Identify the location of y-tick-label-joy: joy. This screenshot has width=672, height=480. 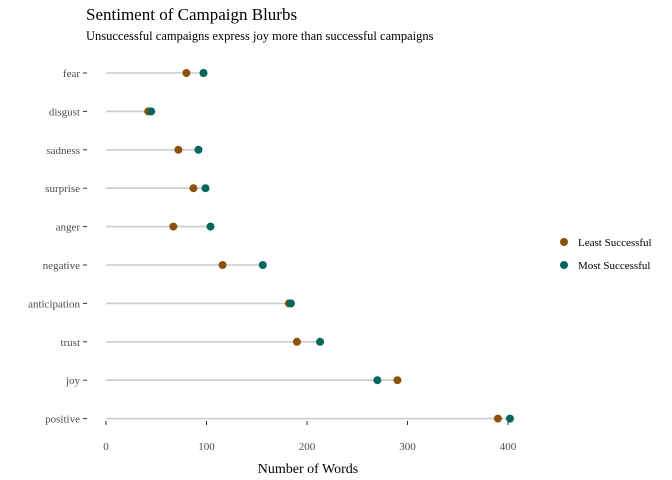
(73, 381).